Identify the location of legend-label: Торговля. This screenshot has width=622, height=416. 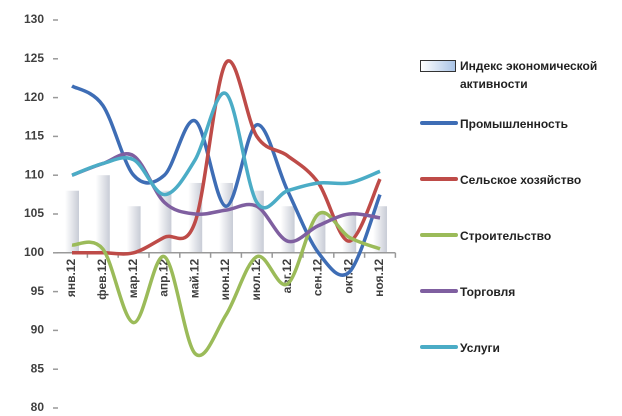
(488, 292).